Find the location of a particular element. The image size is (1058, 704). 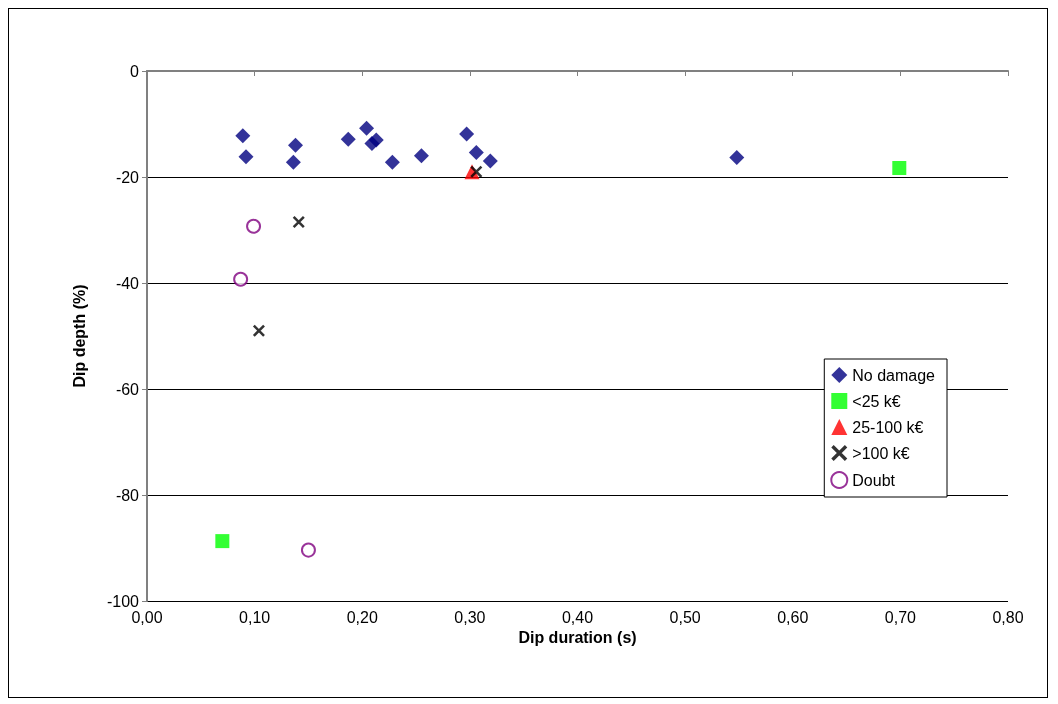

x-tick-label: 0,10 is located at coordinates (255, 617).